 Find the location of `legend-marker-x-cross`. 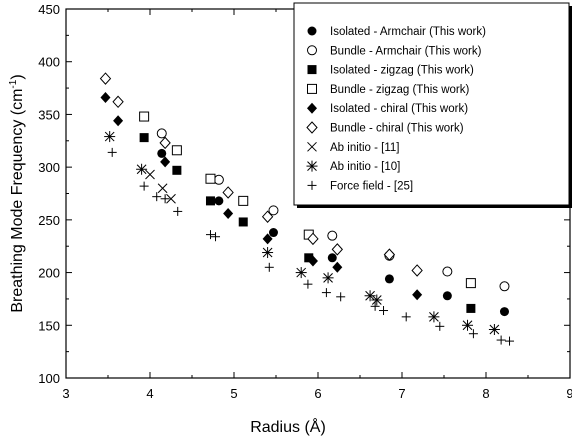

legend-marker-x-cross is located at coordinates (312, 146).